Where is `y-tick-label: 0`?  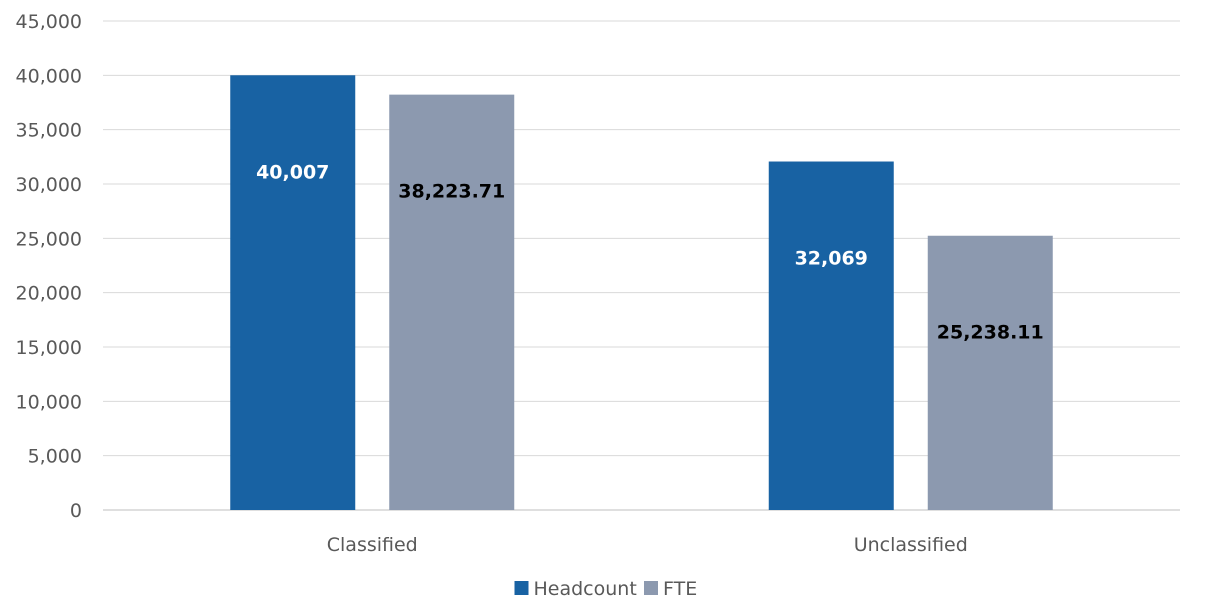
y-tick-label: 0 is located at coordinates (76, 511).